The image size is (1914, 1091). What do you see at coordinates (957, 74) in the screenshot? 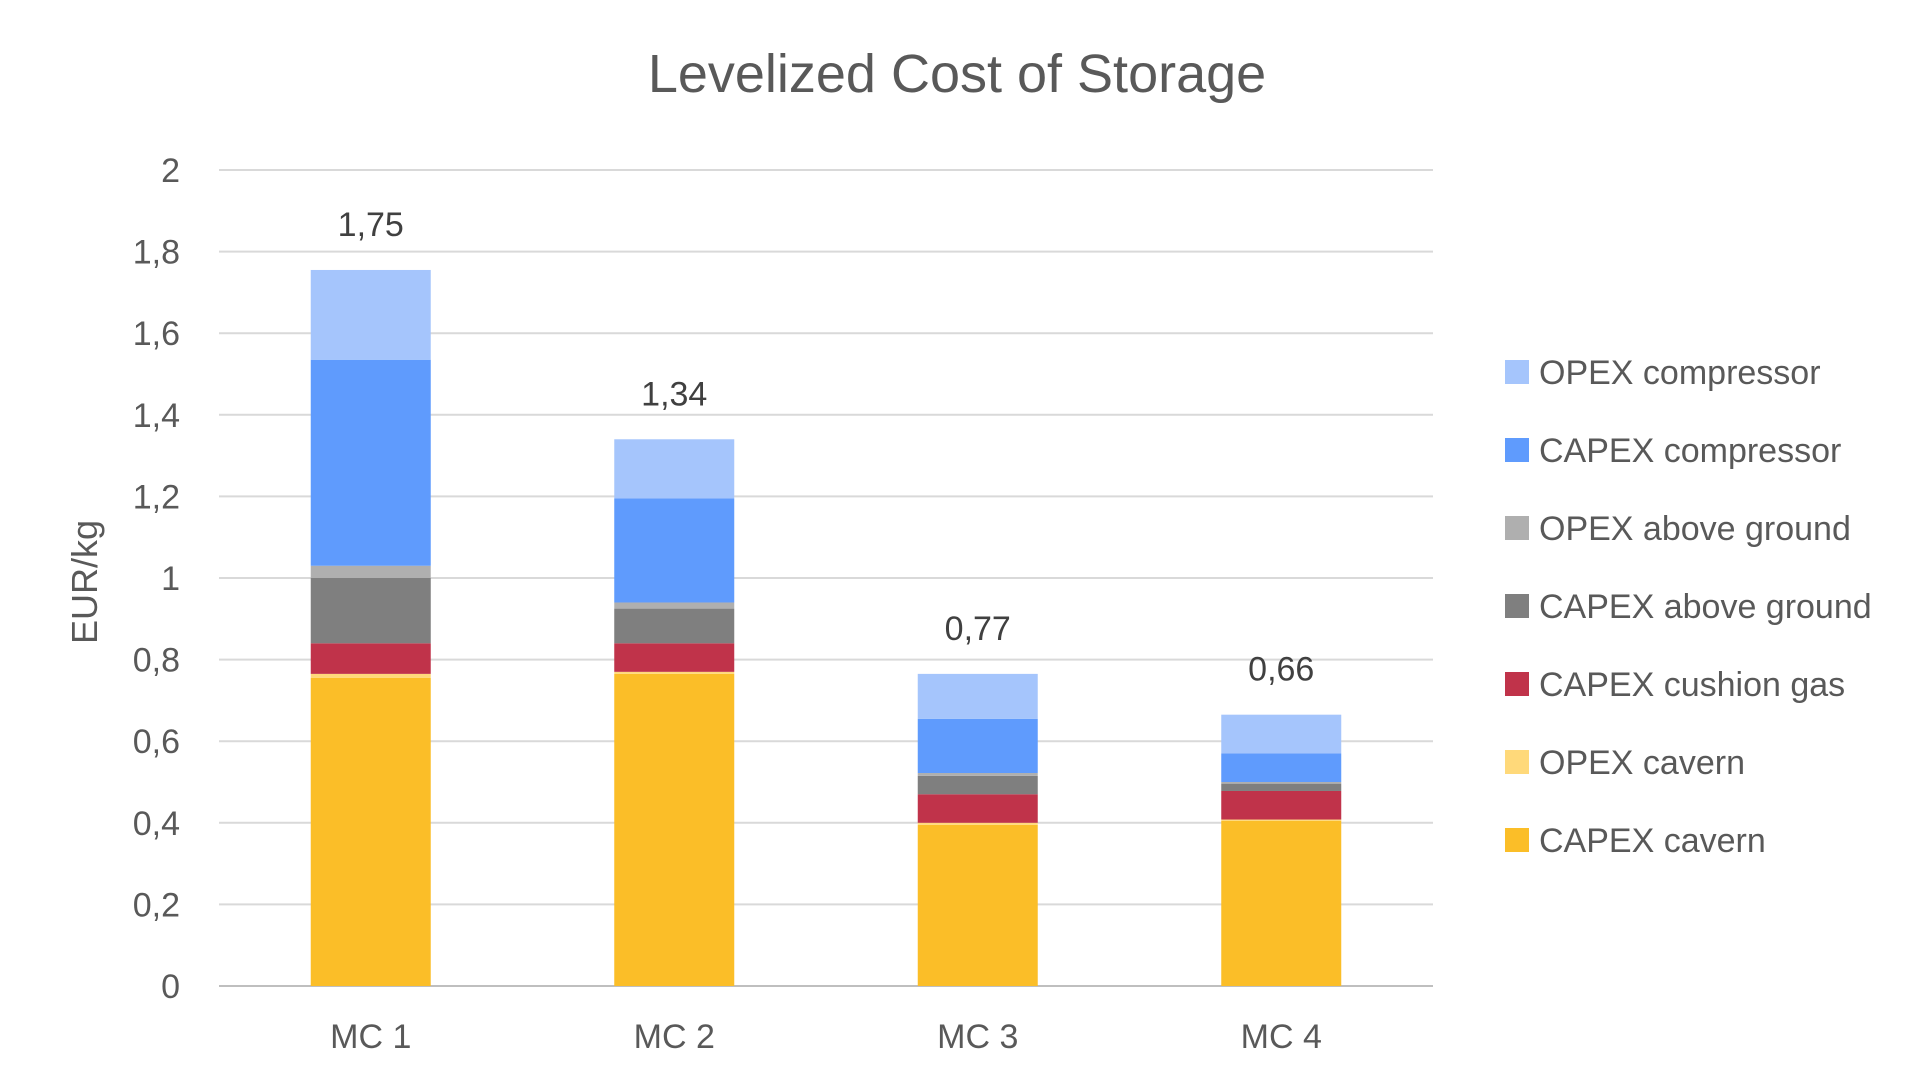
I see `chart-title: Levelized Cost of Storage` at bounding box center [957, 74].